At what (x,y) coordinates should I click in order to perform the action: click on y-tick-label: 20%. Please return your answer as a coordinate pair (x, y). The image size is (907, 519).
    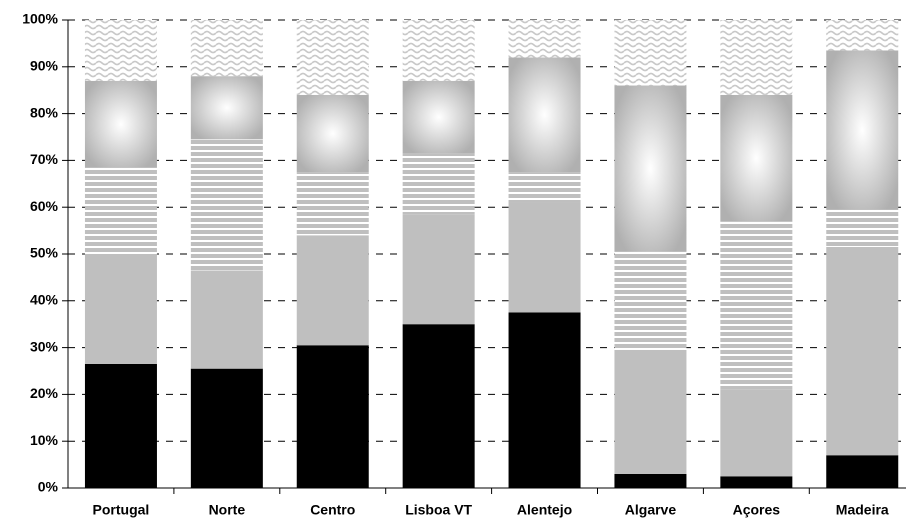
    Looking at the image, I should click on (44, 393).